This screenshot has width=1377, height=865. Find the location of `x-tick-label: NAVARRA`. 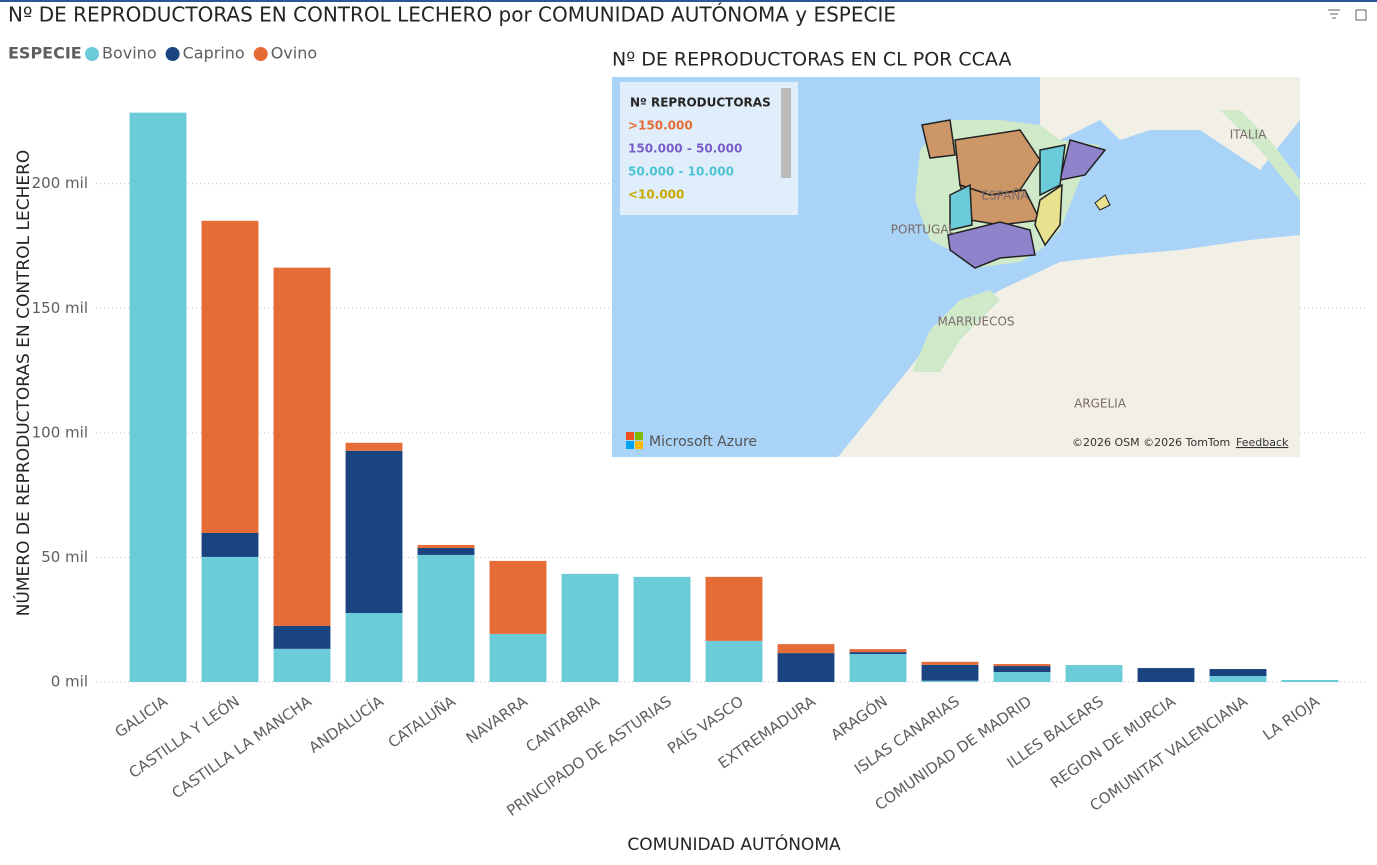

x-tick-label: NAVARRA is located at coordinates (497, 720).